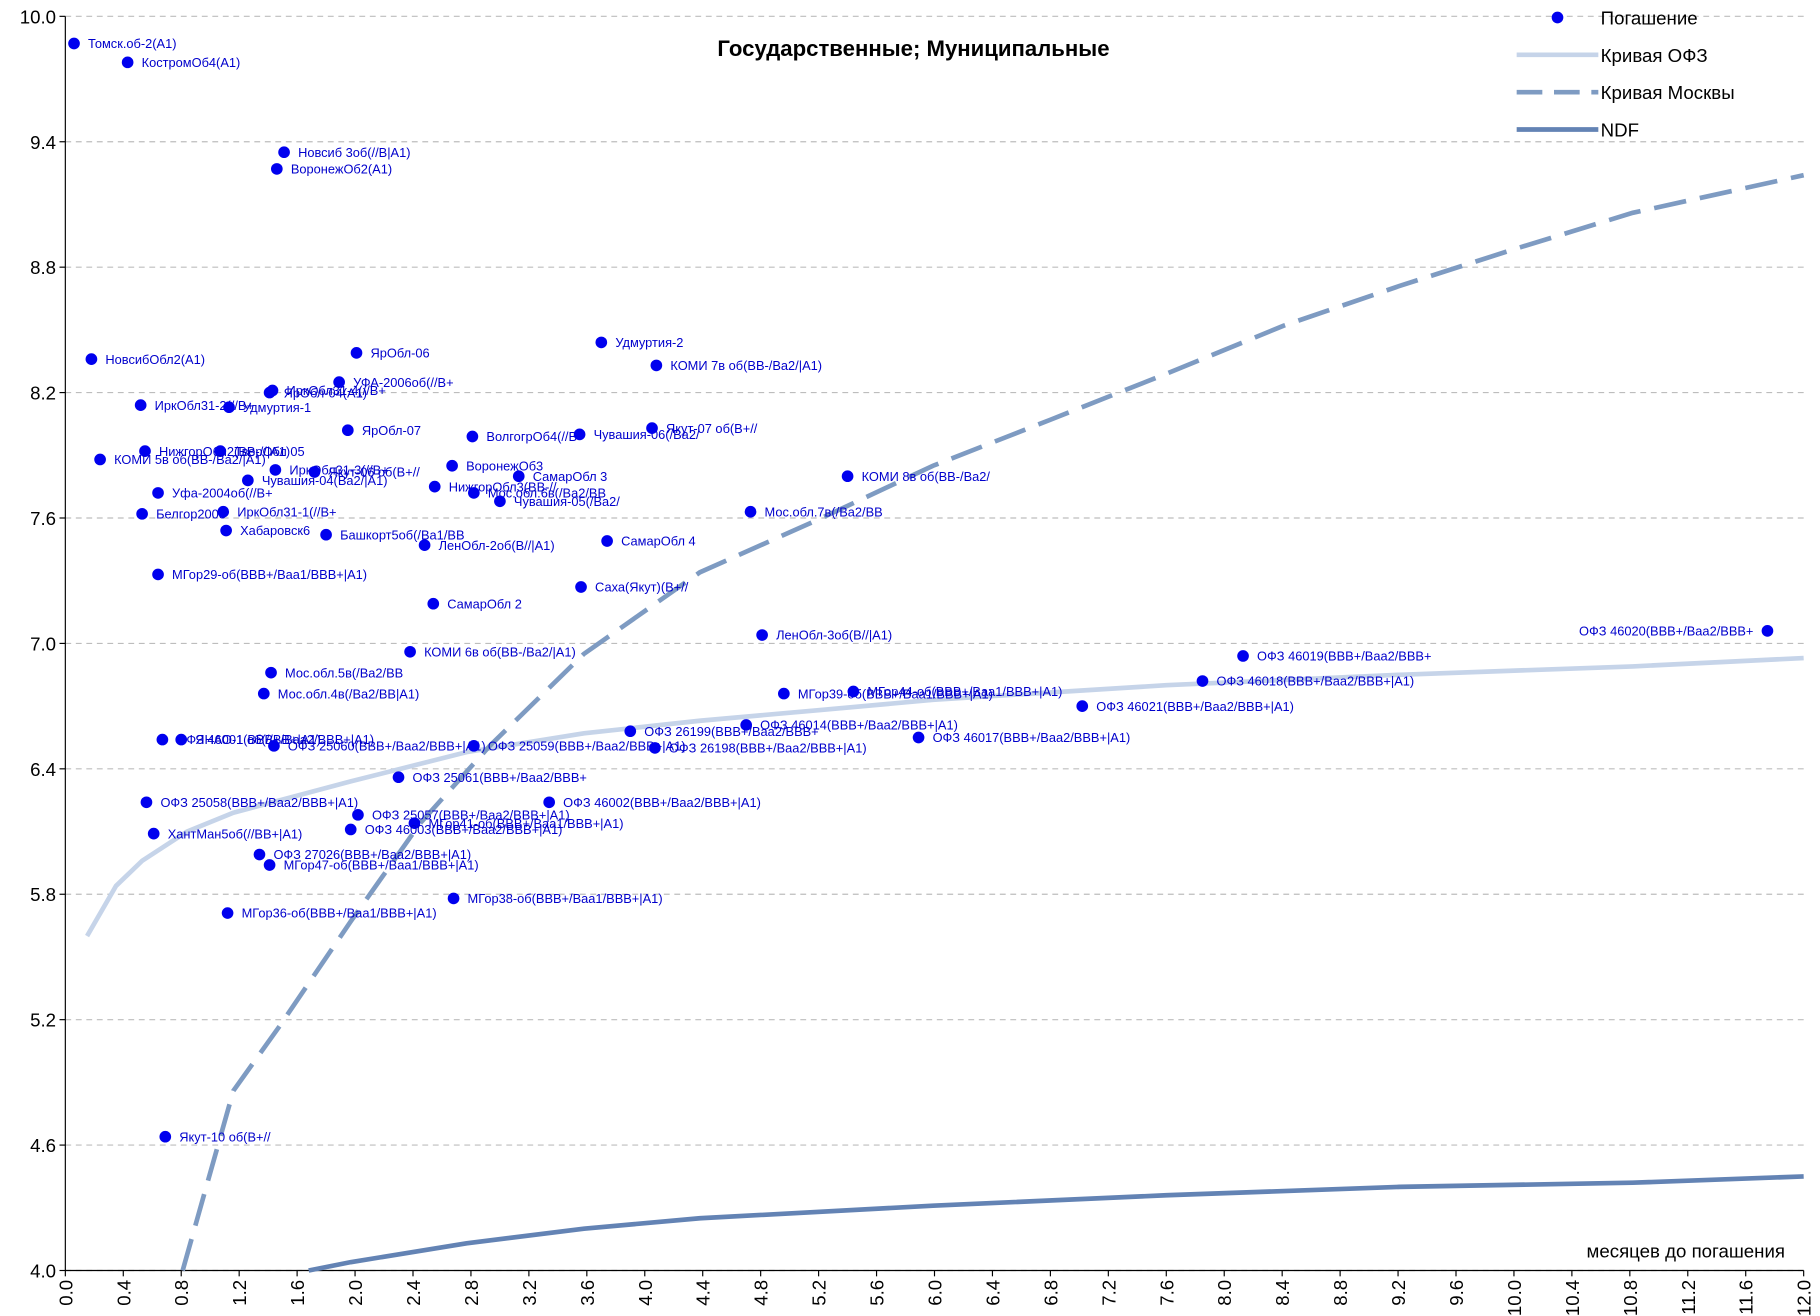 Image resolution: width=1820 pixels, height=1316 pixels. Describe the element at coordinates (269, 574) in the screenshot. I see `point-label: МГор29-об(ВВВ+/Ваа1/ВВВ+|А1)` at that location.